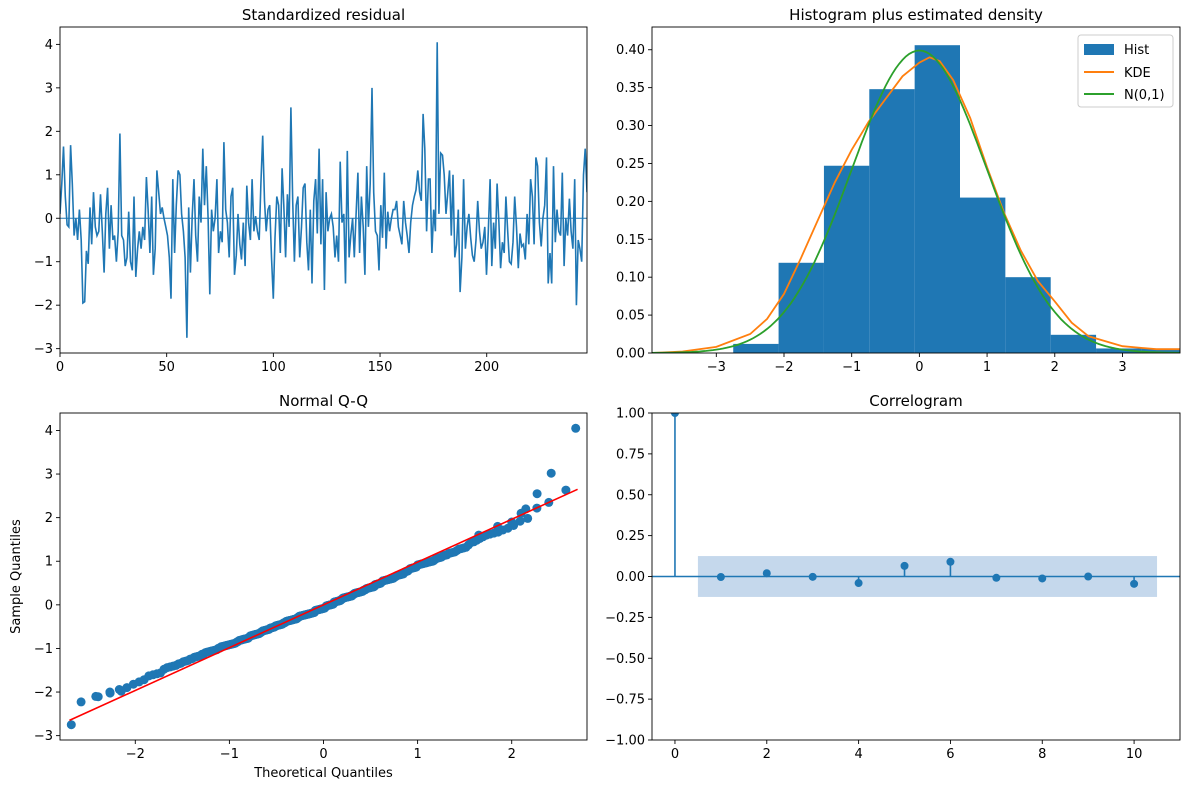 The width and height of the screenshot is (1189, 790). What do you see at coordinates (1122, 367) in the screenshot?
I see `x-tick-label: 3` at bounding box center [1122, 367].